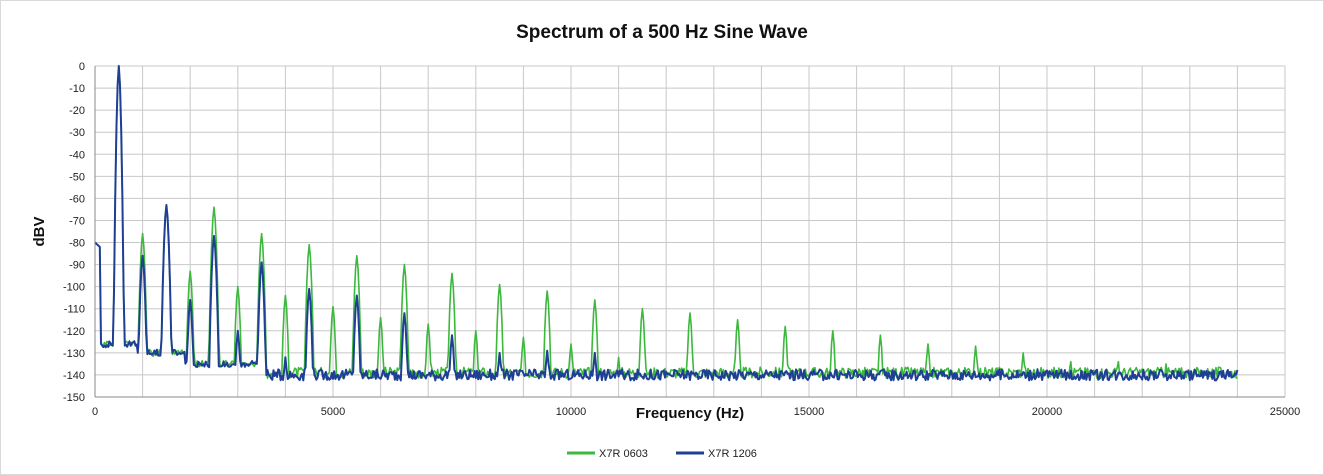  Describe the element at coordinates (74, 310) in the screenshot. I see `y-tick-label: -110` at that location.